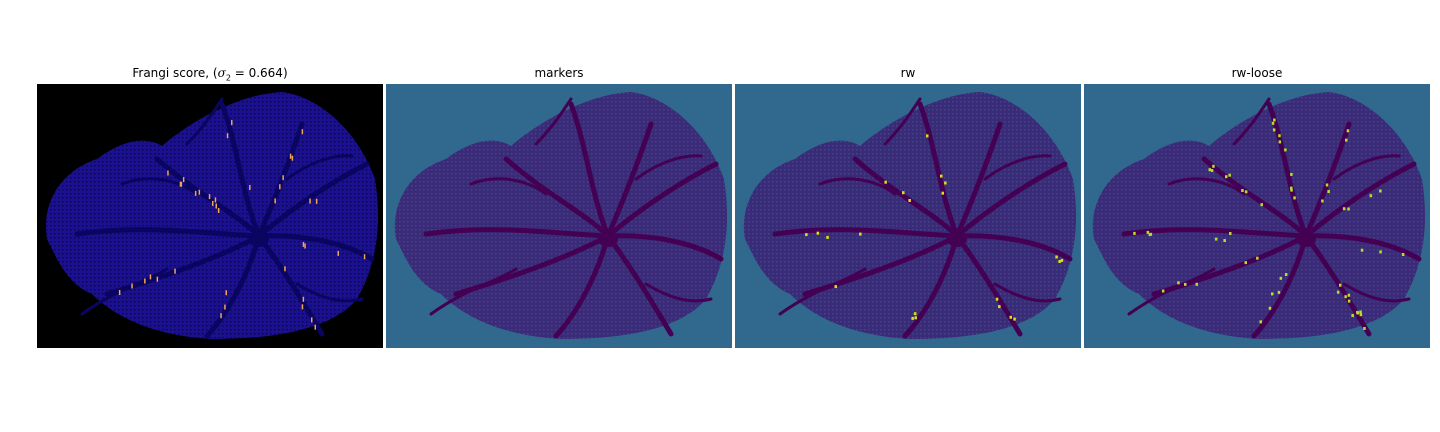  I want to click on sigma-subscript: 2, so click(228, 78).